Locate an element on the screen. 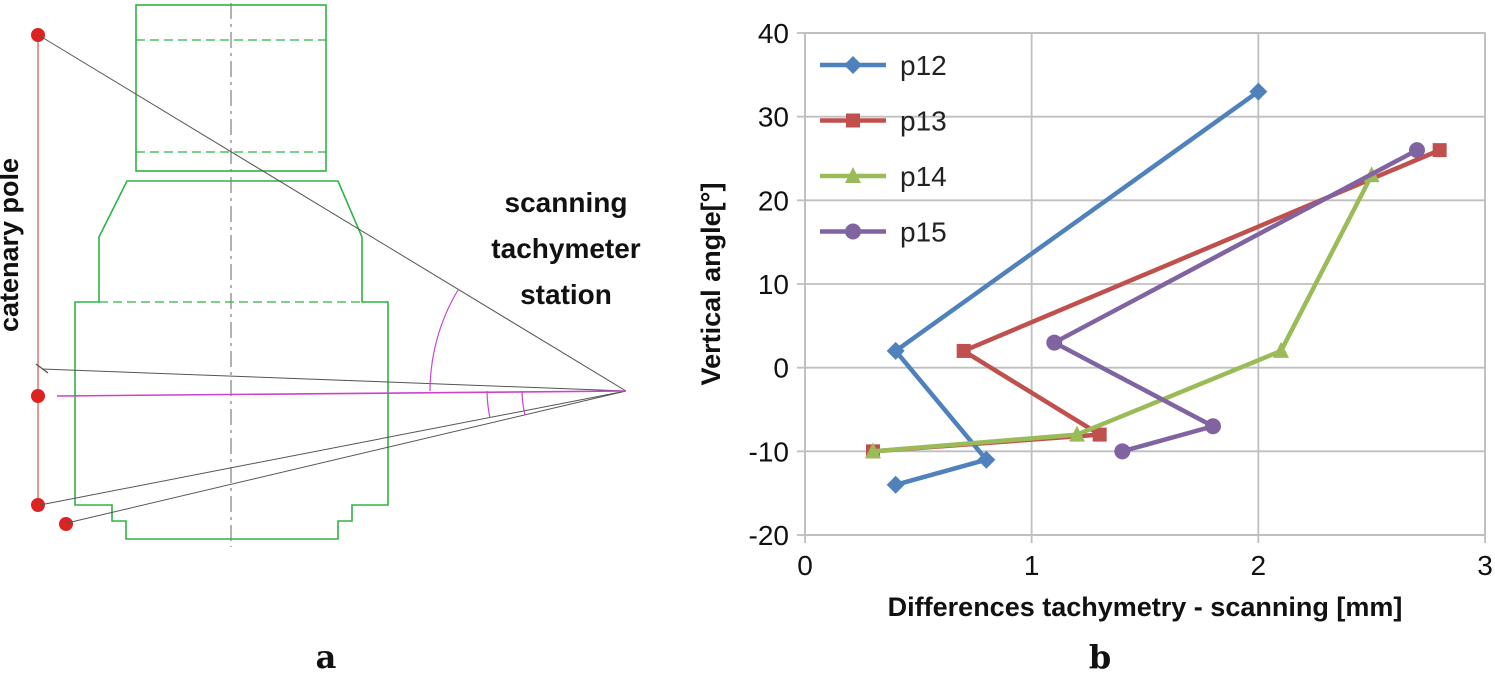 Image resolution: width=1495 pixels, height=687 pixels. y-tick-label-10: 10 is located at coordinates (773, 284).